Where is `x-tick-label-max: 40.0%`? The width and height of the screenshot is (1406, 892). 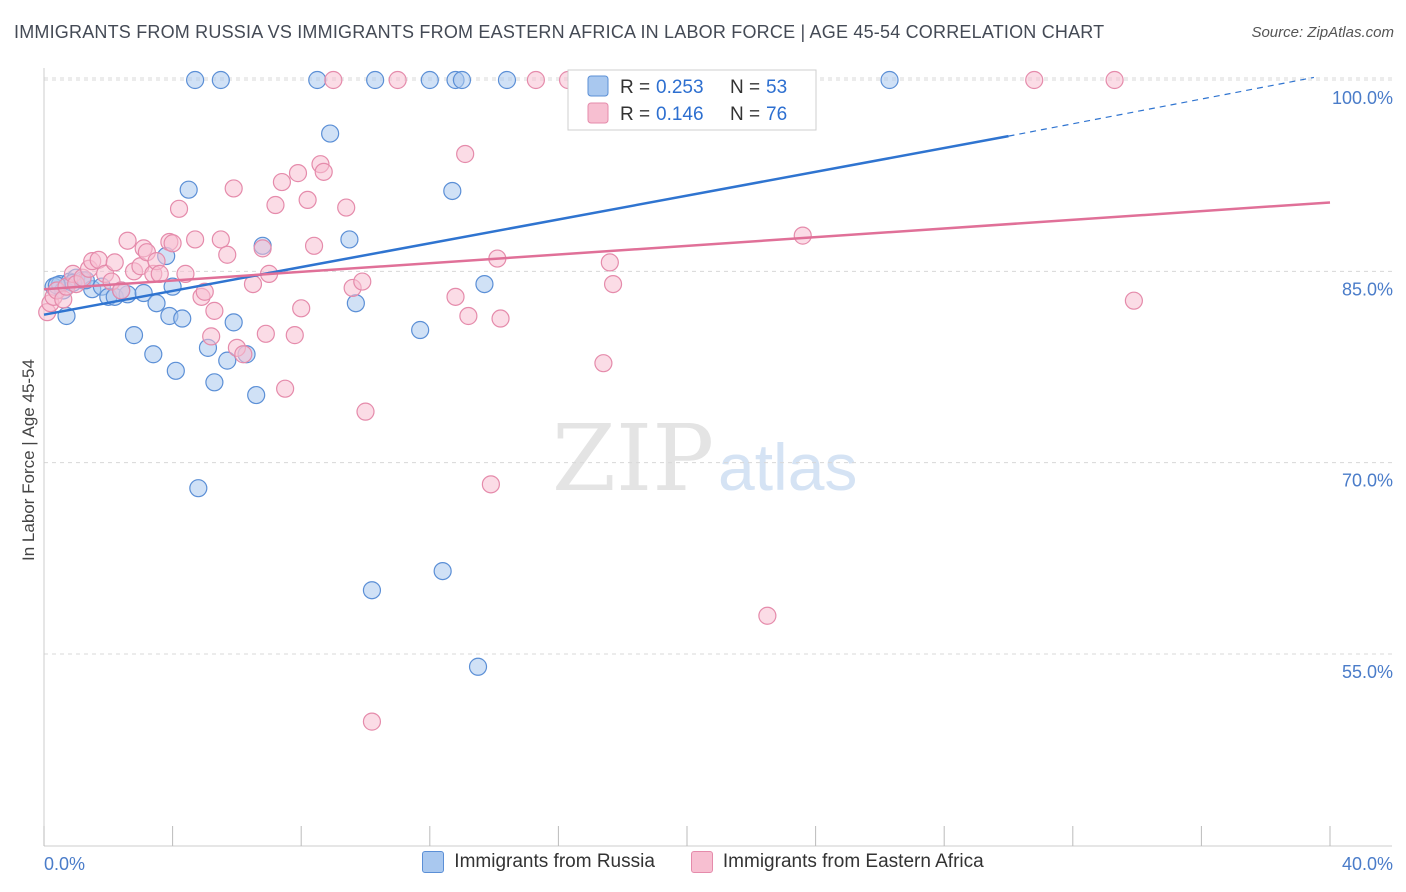 x-tick-label-max: 40.0% is located at coordinates (1367, 864).